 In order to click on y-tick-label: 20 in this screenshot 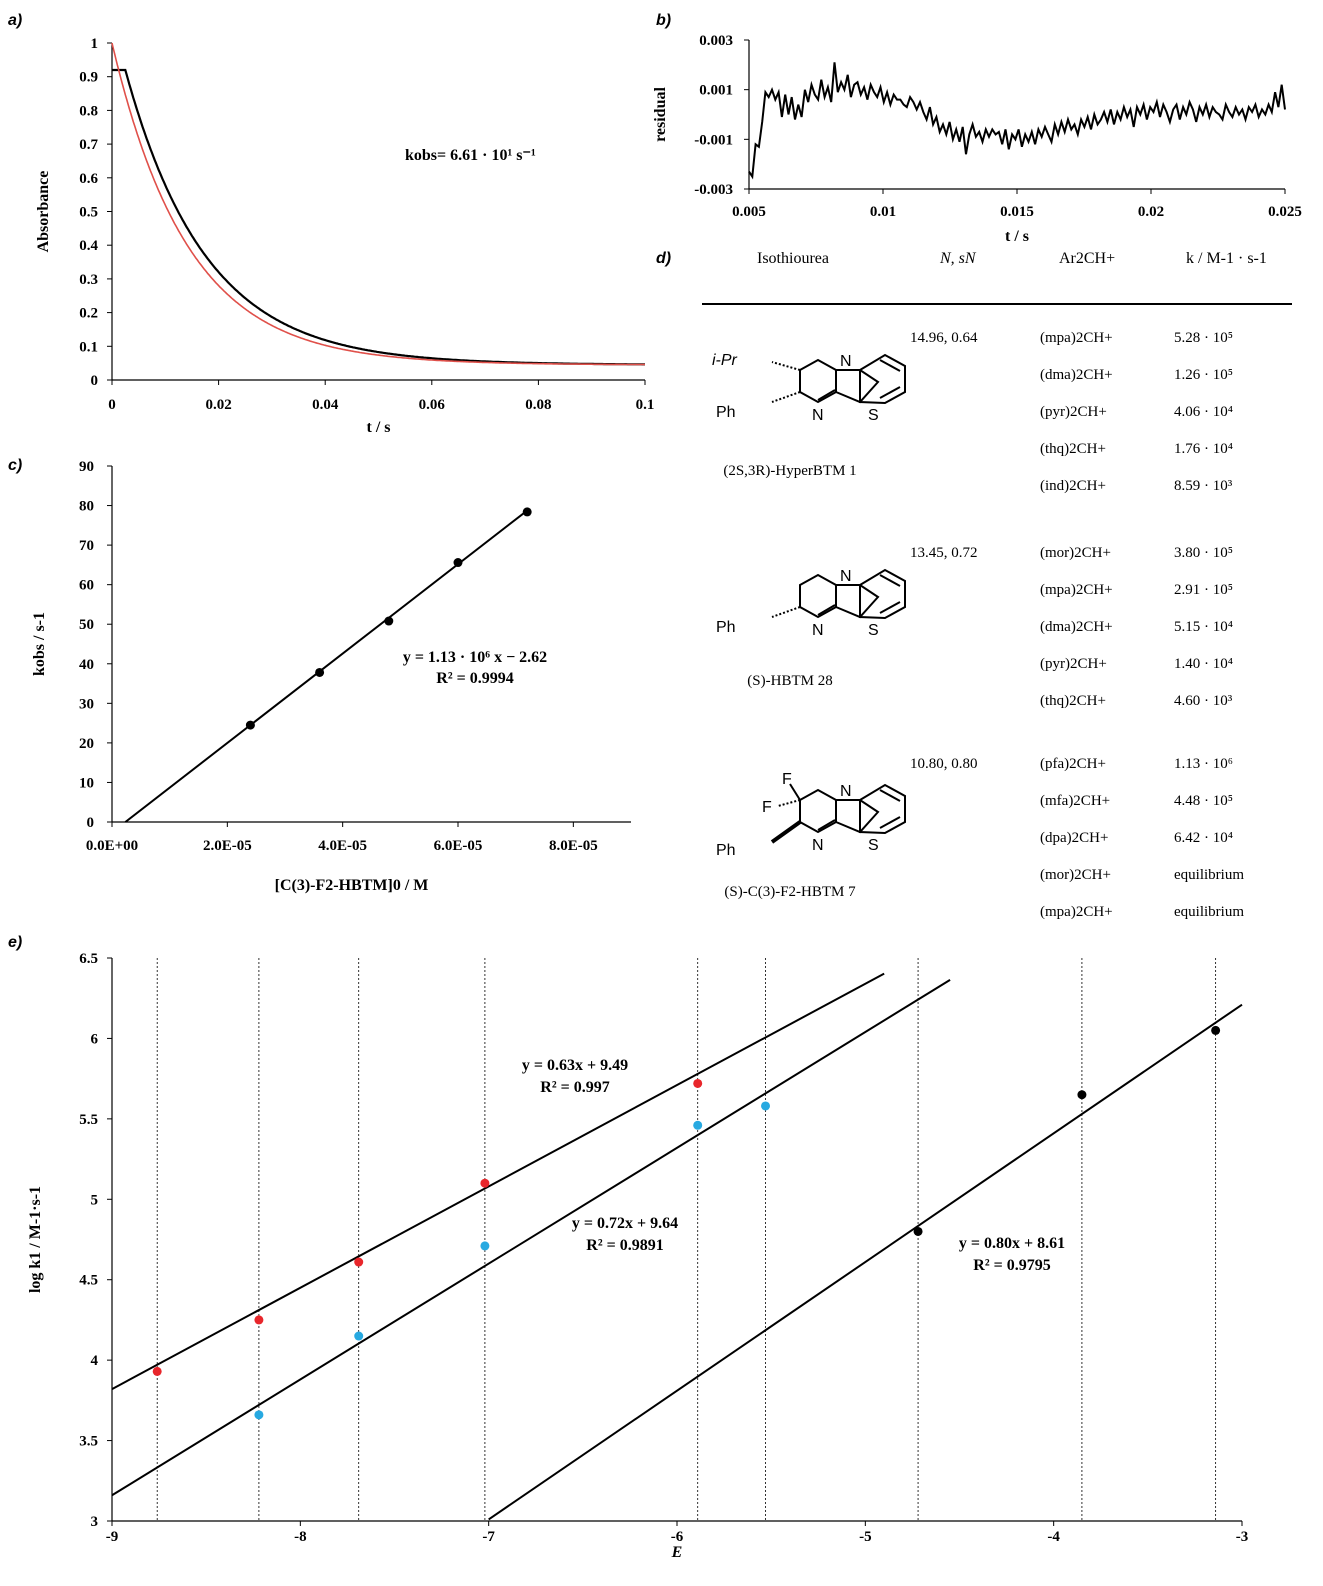, I will do `click(86, 744)`.